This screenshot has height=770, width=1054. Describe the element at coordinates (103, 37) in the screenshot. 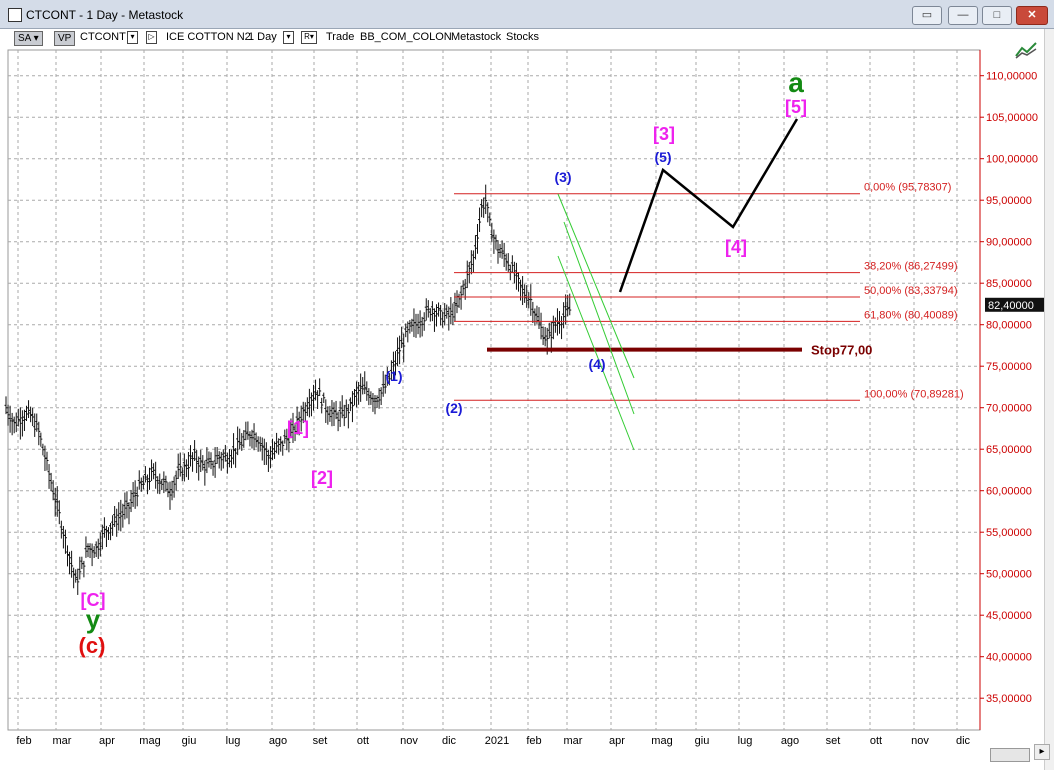

I see `symbol-label: CTCONT` at that location.